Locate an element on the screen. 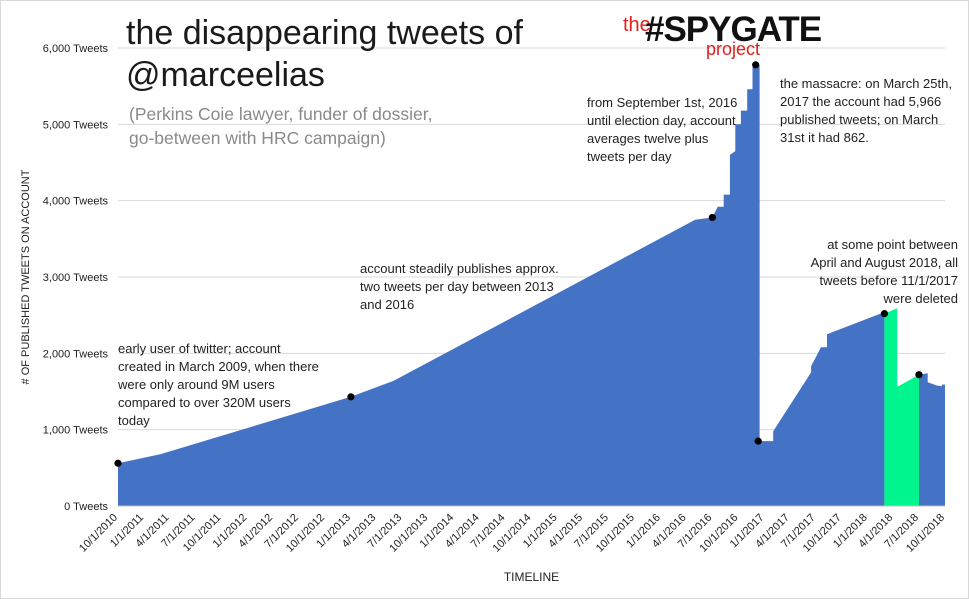 The height and width of the screenshot is (599, 969). subtitle-line: (Perkins Coie lawyer, funder of dossier, is located at coordinates (281, 114).